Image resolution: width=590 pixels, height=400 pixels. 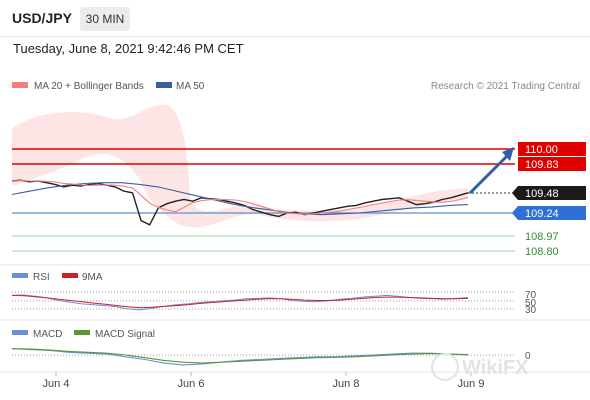 What do you see at coordinates (542, 252) in the screenshot?
I see `level-label-108-80: 108.80` at bounding box center [542, 252].